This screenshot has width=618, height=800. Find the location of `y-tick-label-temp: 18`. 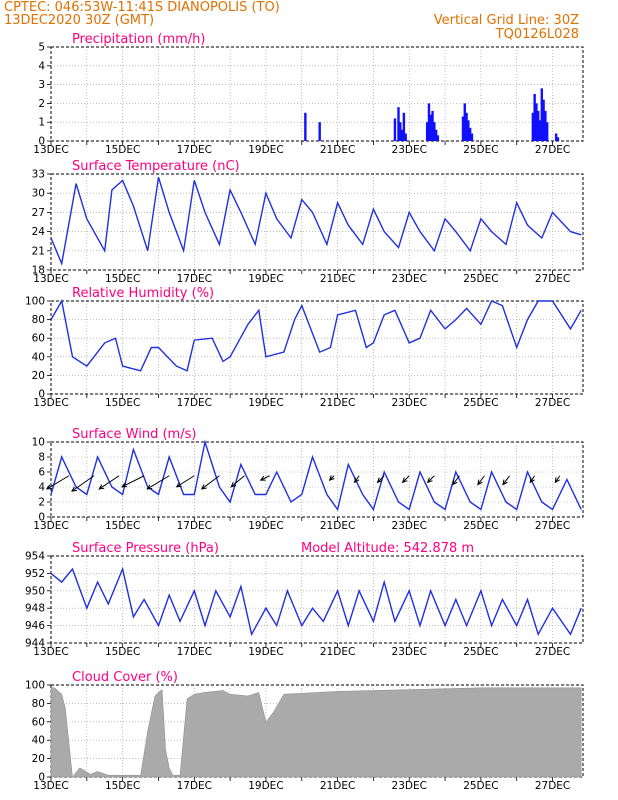

y-tick-label-temp: 18 is located at coordinates (38, 271).